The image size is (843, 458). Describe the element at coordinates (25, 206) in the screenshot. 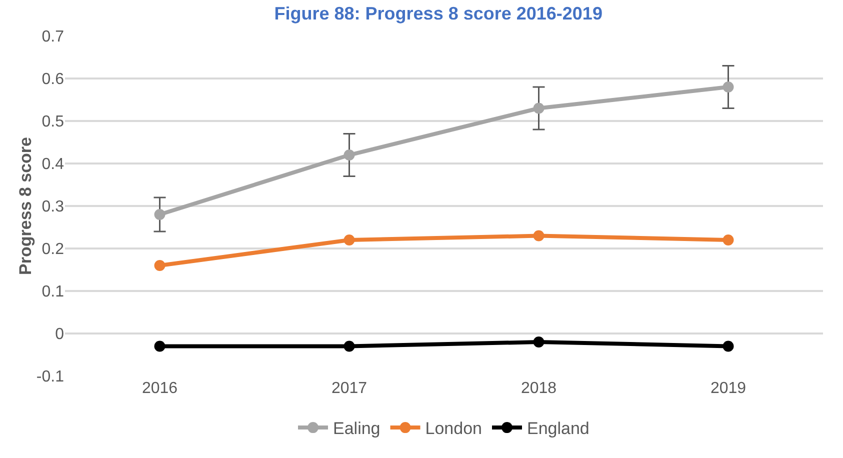

I see `y-axis-title: Progress 8 score` at that location.